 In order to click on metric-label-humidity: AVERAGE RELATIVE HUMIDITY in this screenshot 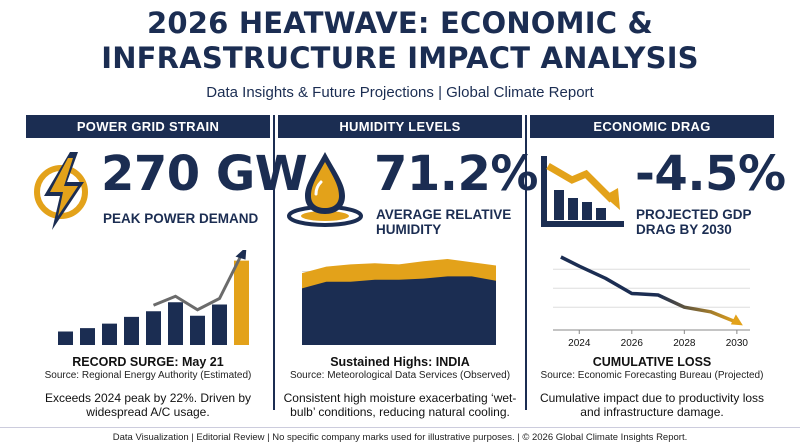, I will do `click(443, 222)`.